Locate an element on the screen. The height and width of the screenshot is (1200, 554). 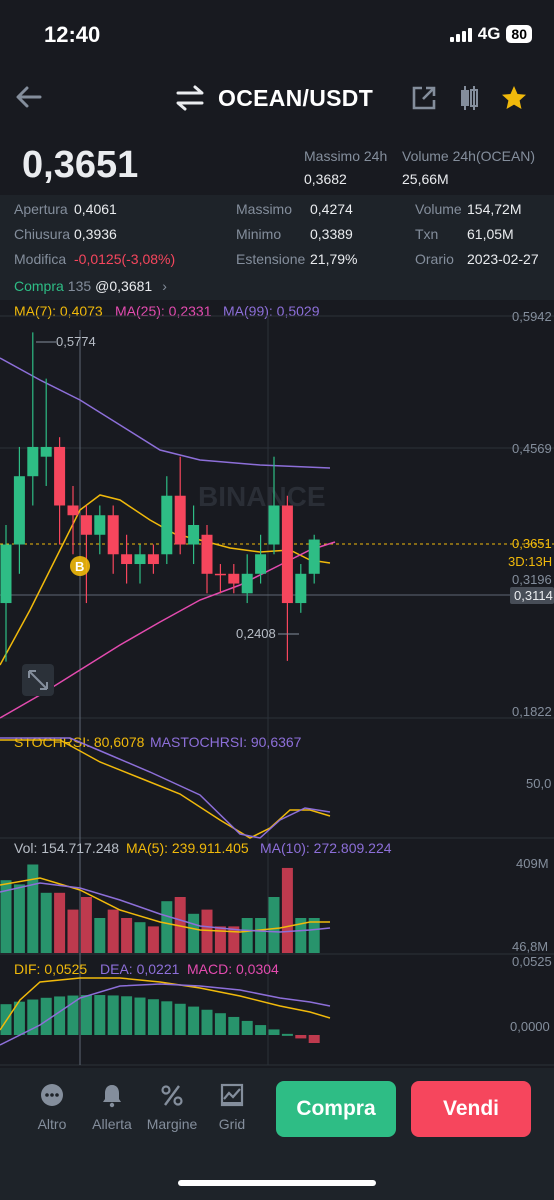
buy-orders-row: Compra 135 @0,3681 › is located at coordinates (90, 286).